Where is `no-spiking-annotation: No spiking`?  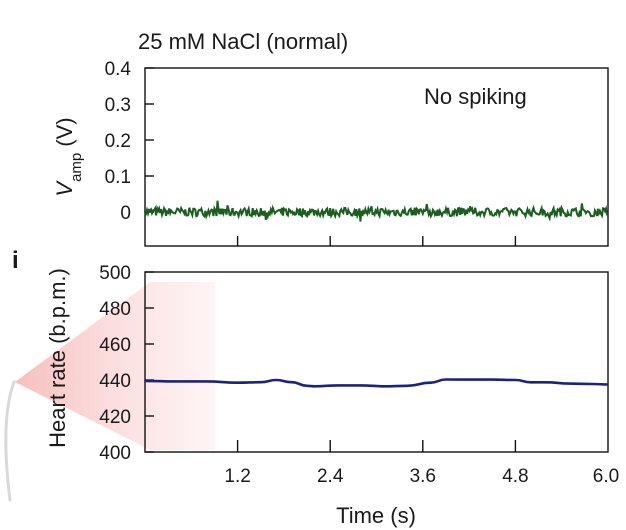
no-spiking-annotation: No spiking is located at coordinates (475, 96).